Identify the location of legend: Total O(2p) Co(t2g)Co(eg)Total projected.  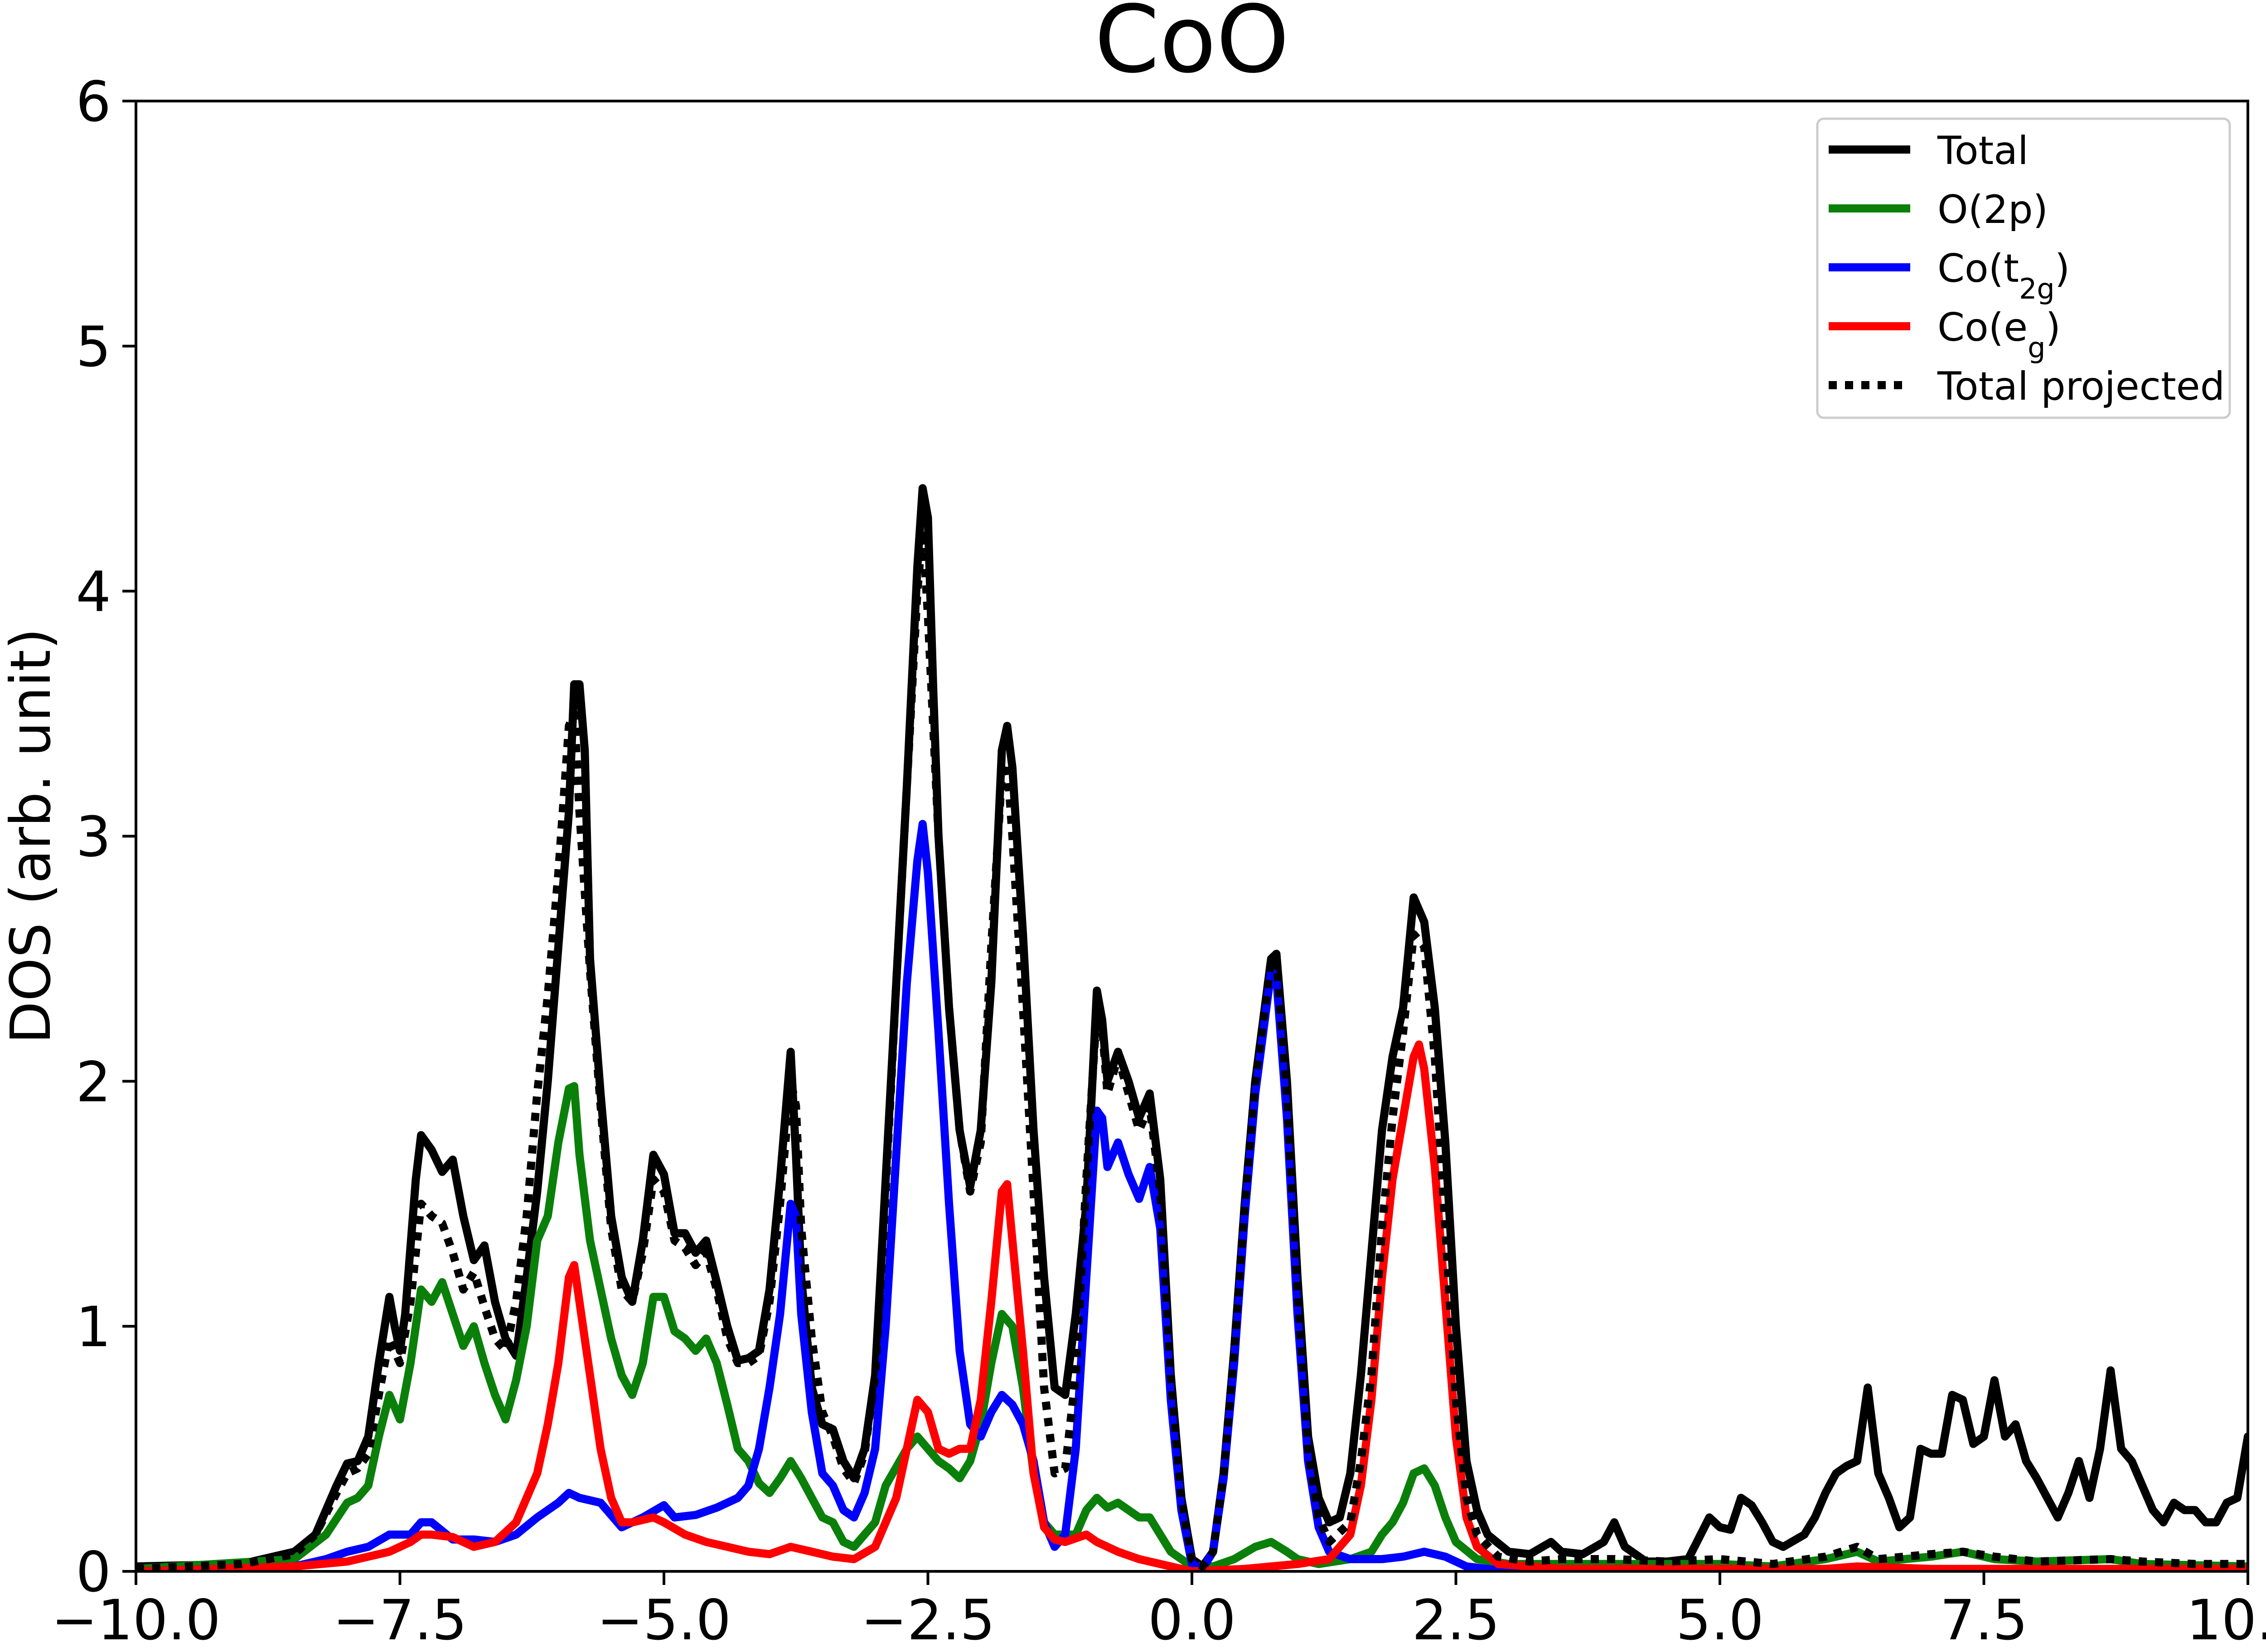
(2024, 268).